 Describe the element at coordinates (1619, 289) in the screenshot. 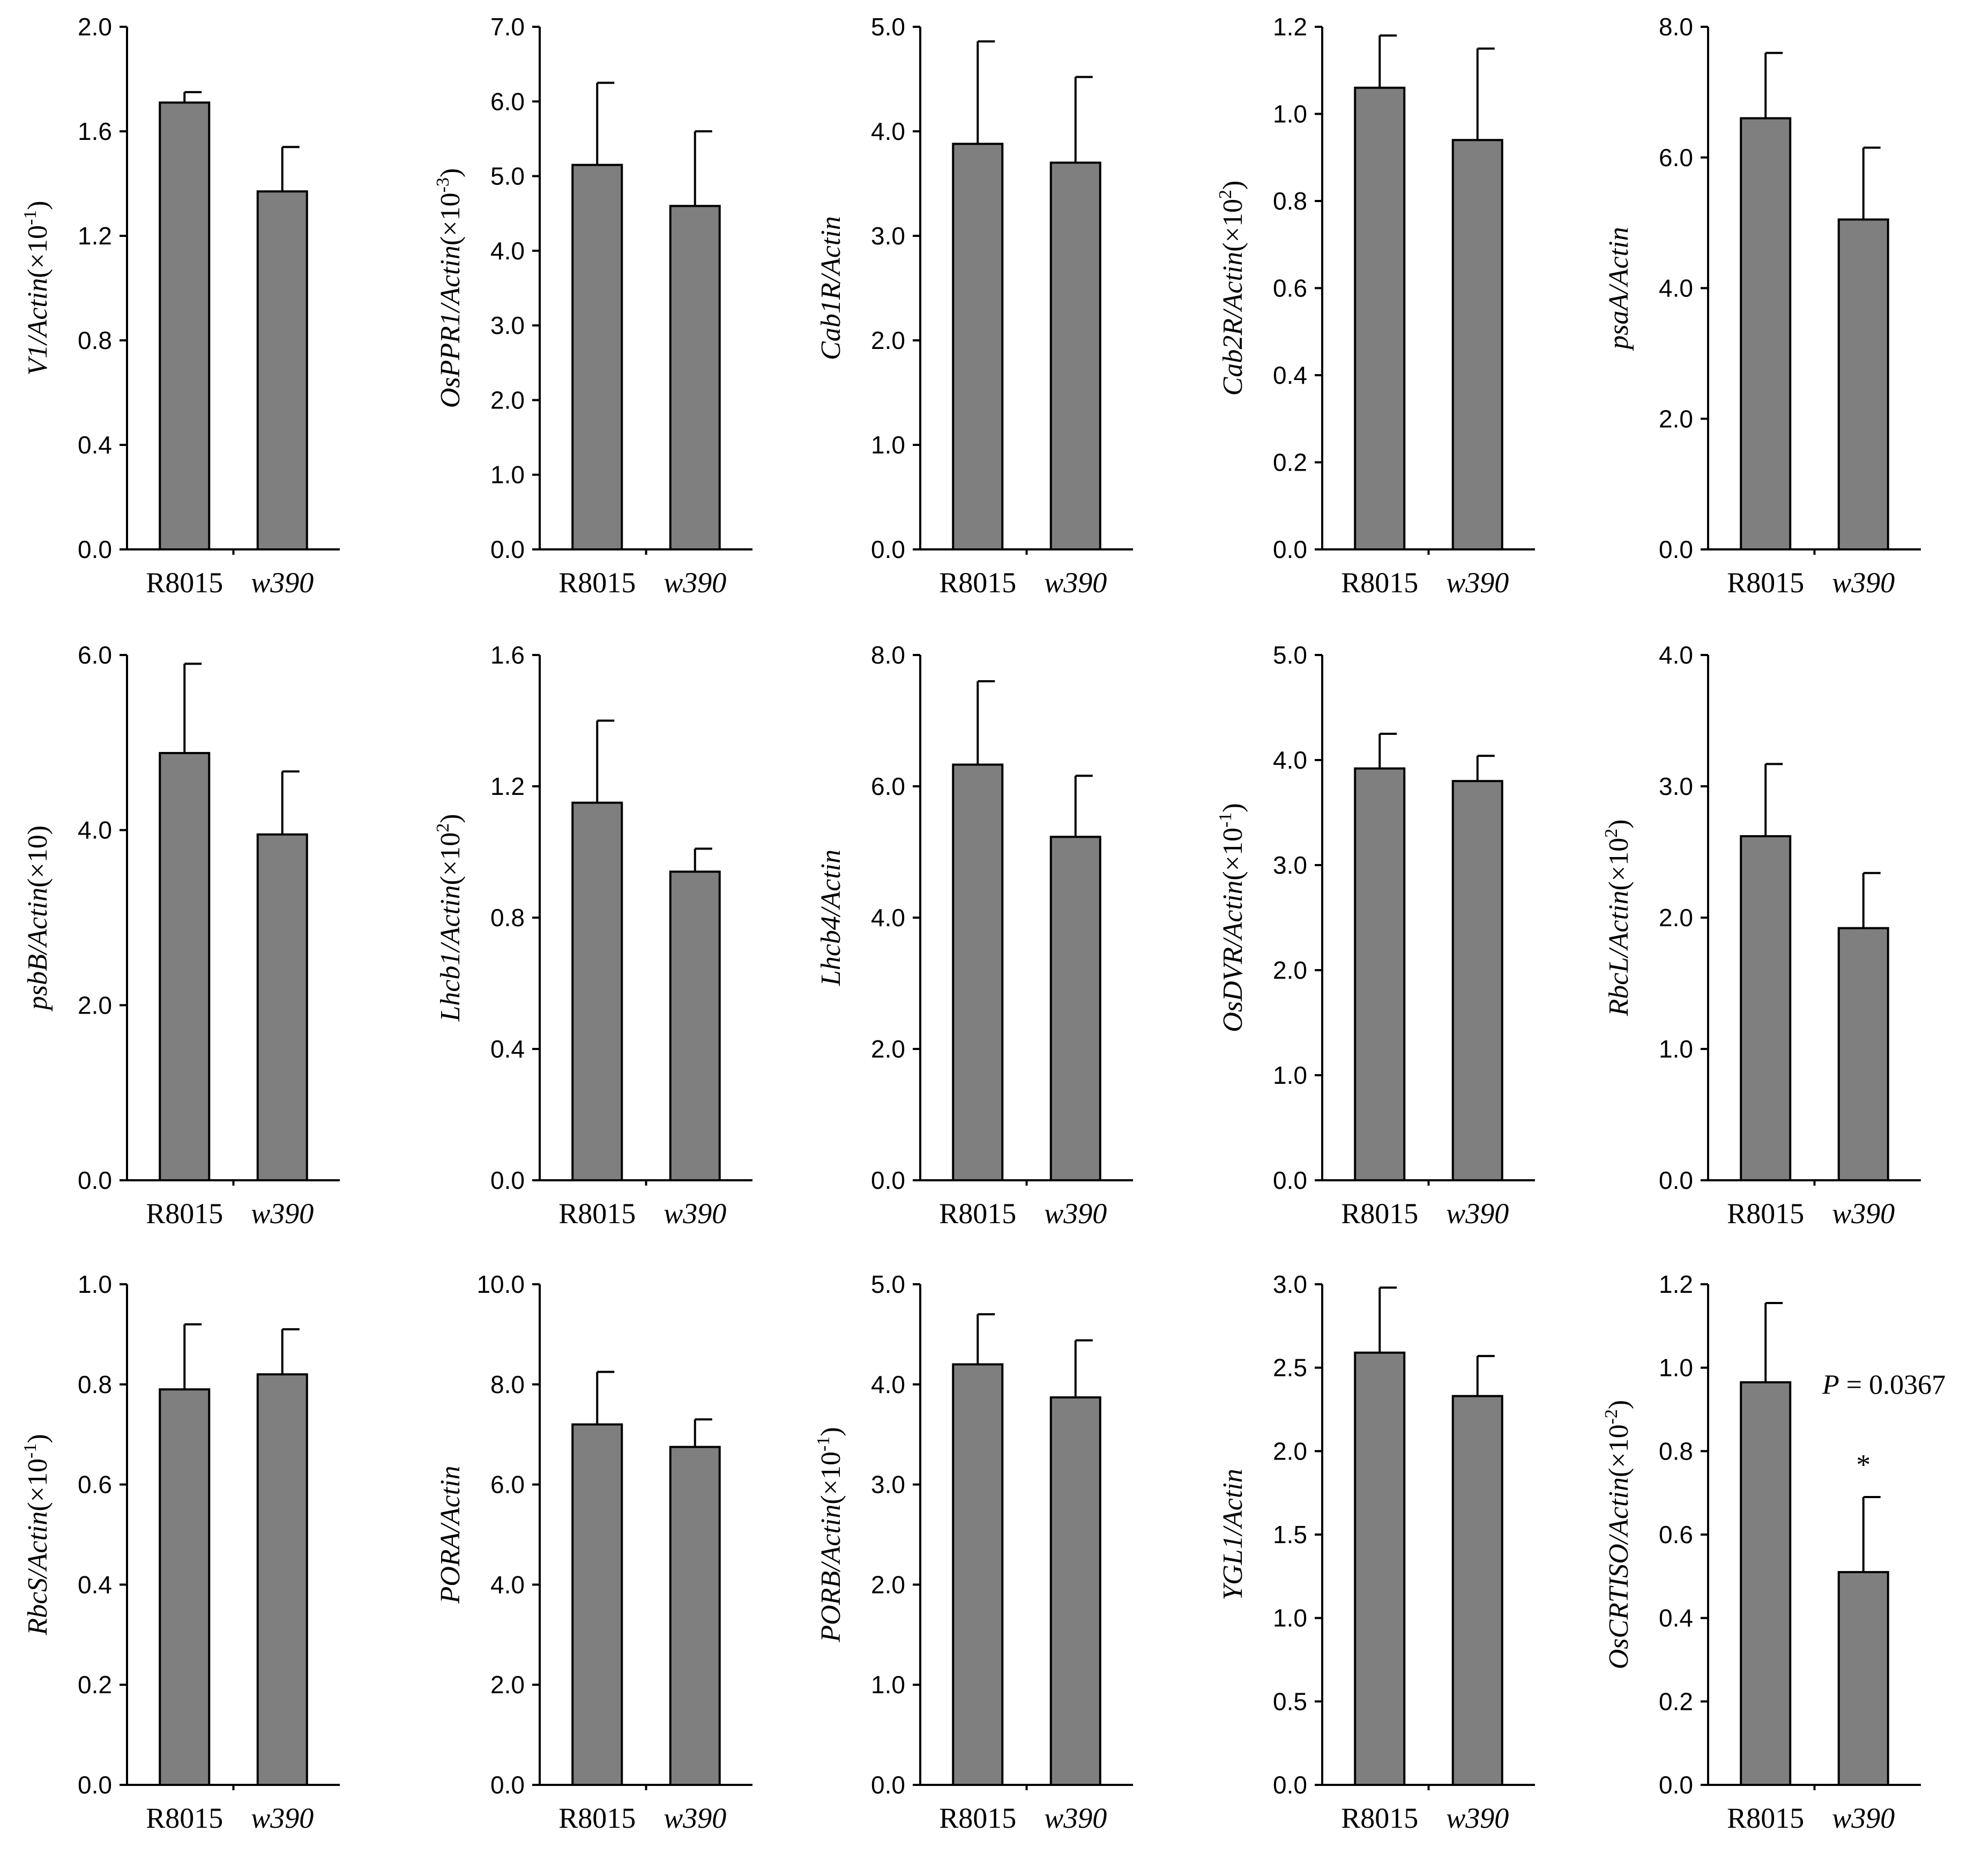

I see `y-axis-label: psaA/Actin` at that location.